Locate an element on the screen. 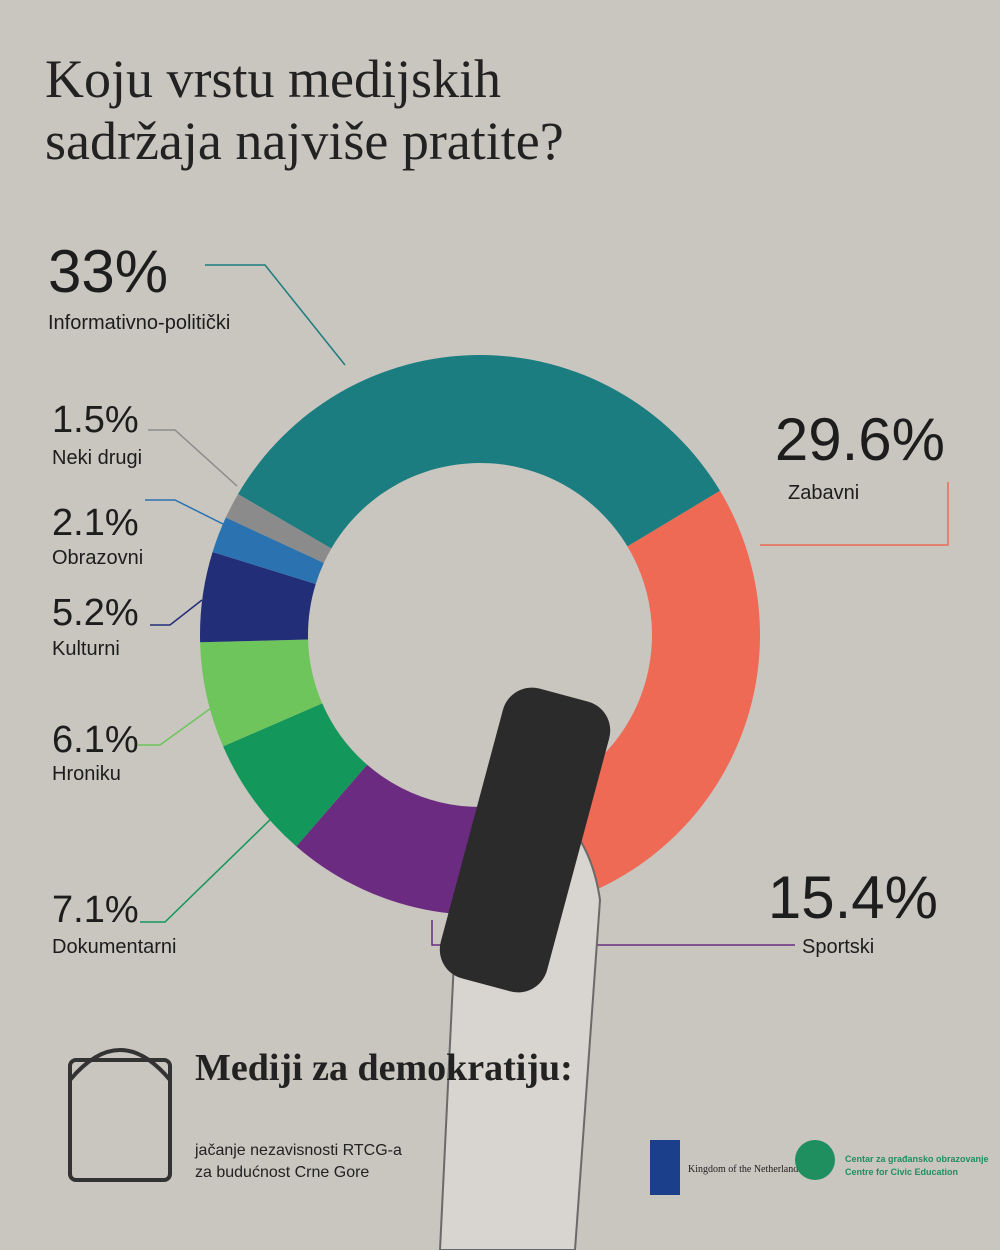 The height and width of the screenshot is (1250, 1000). project-subtitle: jačanje nezavisnosti RTCG-a is located at coordinates (298, 1150).